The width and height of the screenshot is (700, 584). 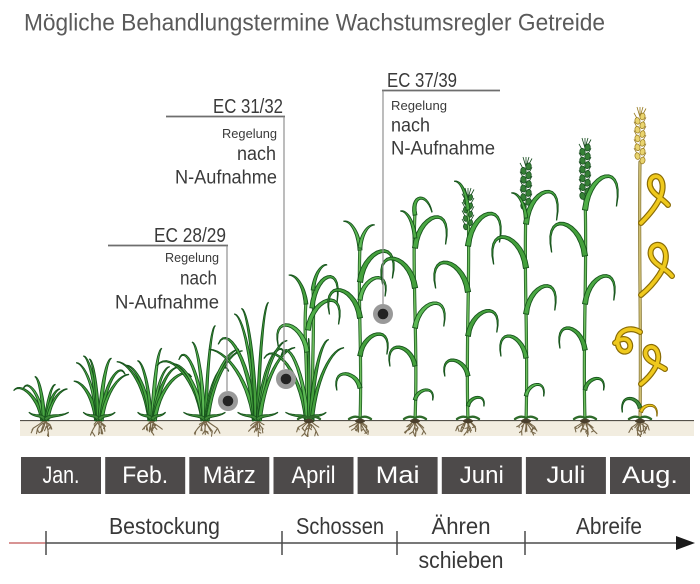 What do you see at coordinates (461, 560) in the screenshot?
I see `svg-text: schieben` at bounding box center [461, 560].